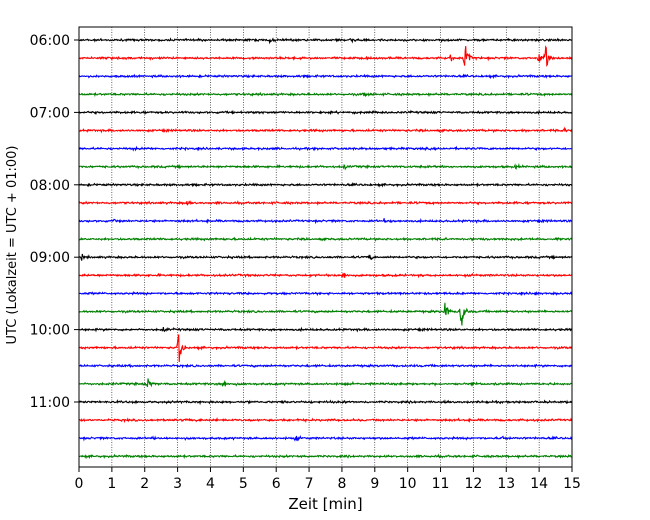 This screenshot has width=650, height=520. What do you see at coordinates (473, 484) in the screenshot?
I see `x-tick-label: 12` at bounding box center [473, 484].